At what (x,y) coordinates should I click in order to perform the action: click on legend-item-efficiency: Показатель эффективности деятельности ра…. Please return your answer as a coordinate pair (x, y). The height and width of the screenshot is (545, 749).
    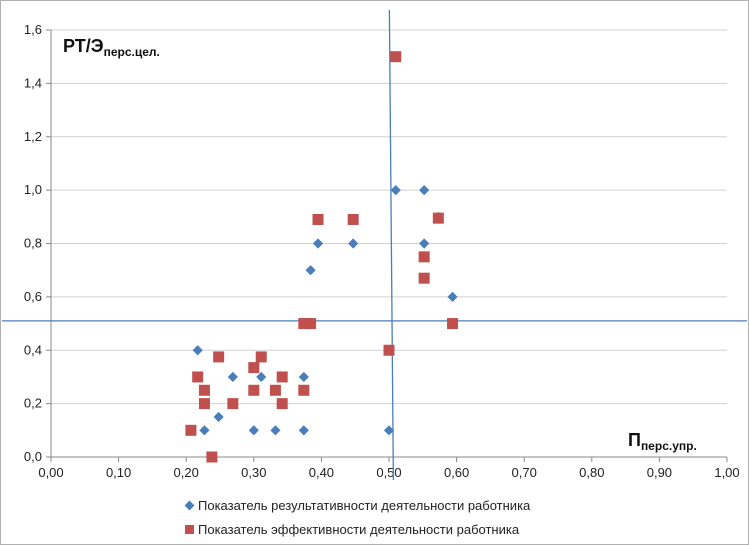
    Looking at the image, I should click on (352, 529).